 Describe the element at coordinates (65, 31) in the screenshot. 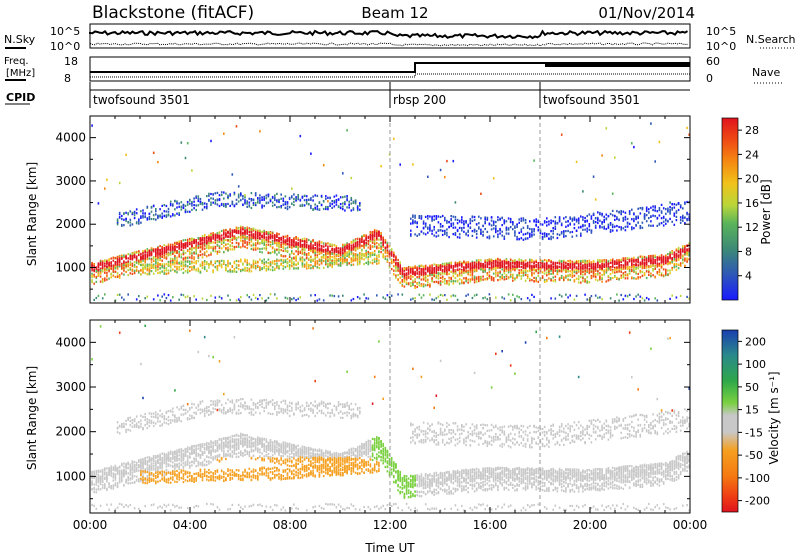

I see `nsky-tick-top: 10^5` at that location.